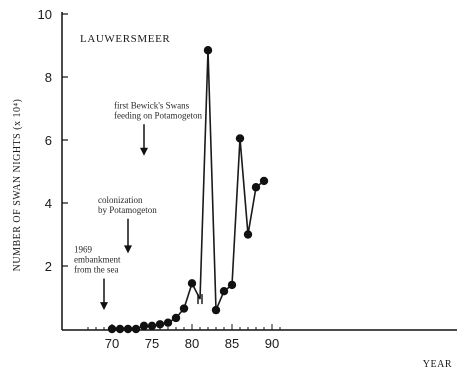  Describe the element at coordinates (158, 115) in the screenshot. I see `annotation-3-text: feeding on Potamogeton` at that location.